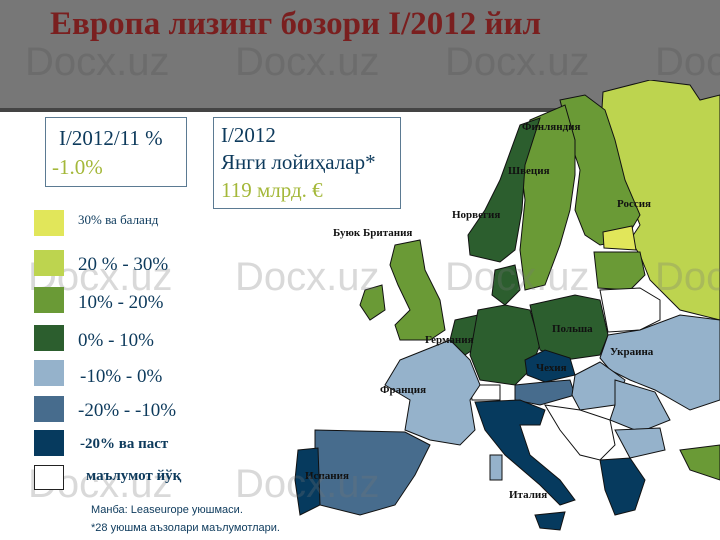 This screenshot has width=720, height=540. I want to click on country-italy, so click(525, 452).